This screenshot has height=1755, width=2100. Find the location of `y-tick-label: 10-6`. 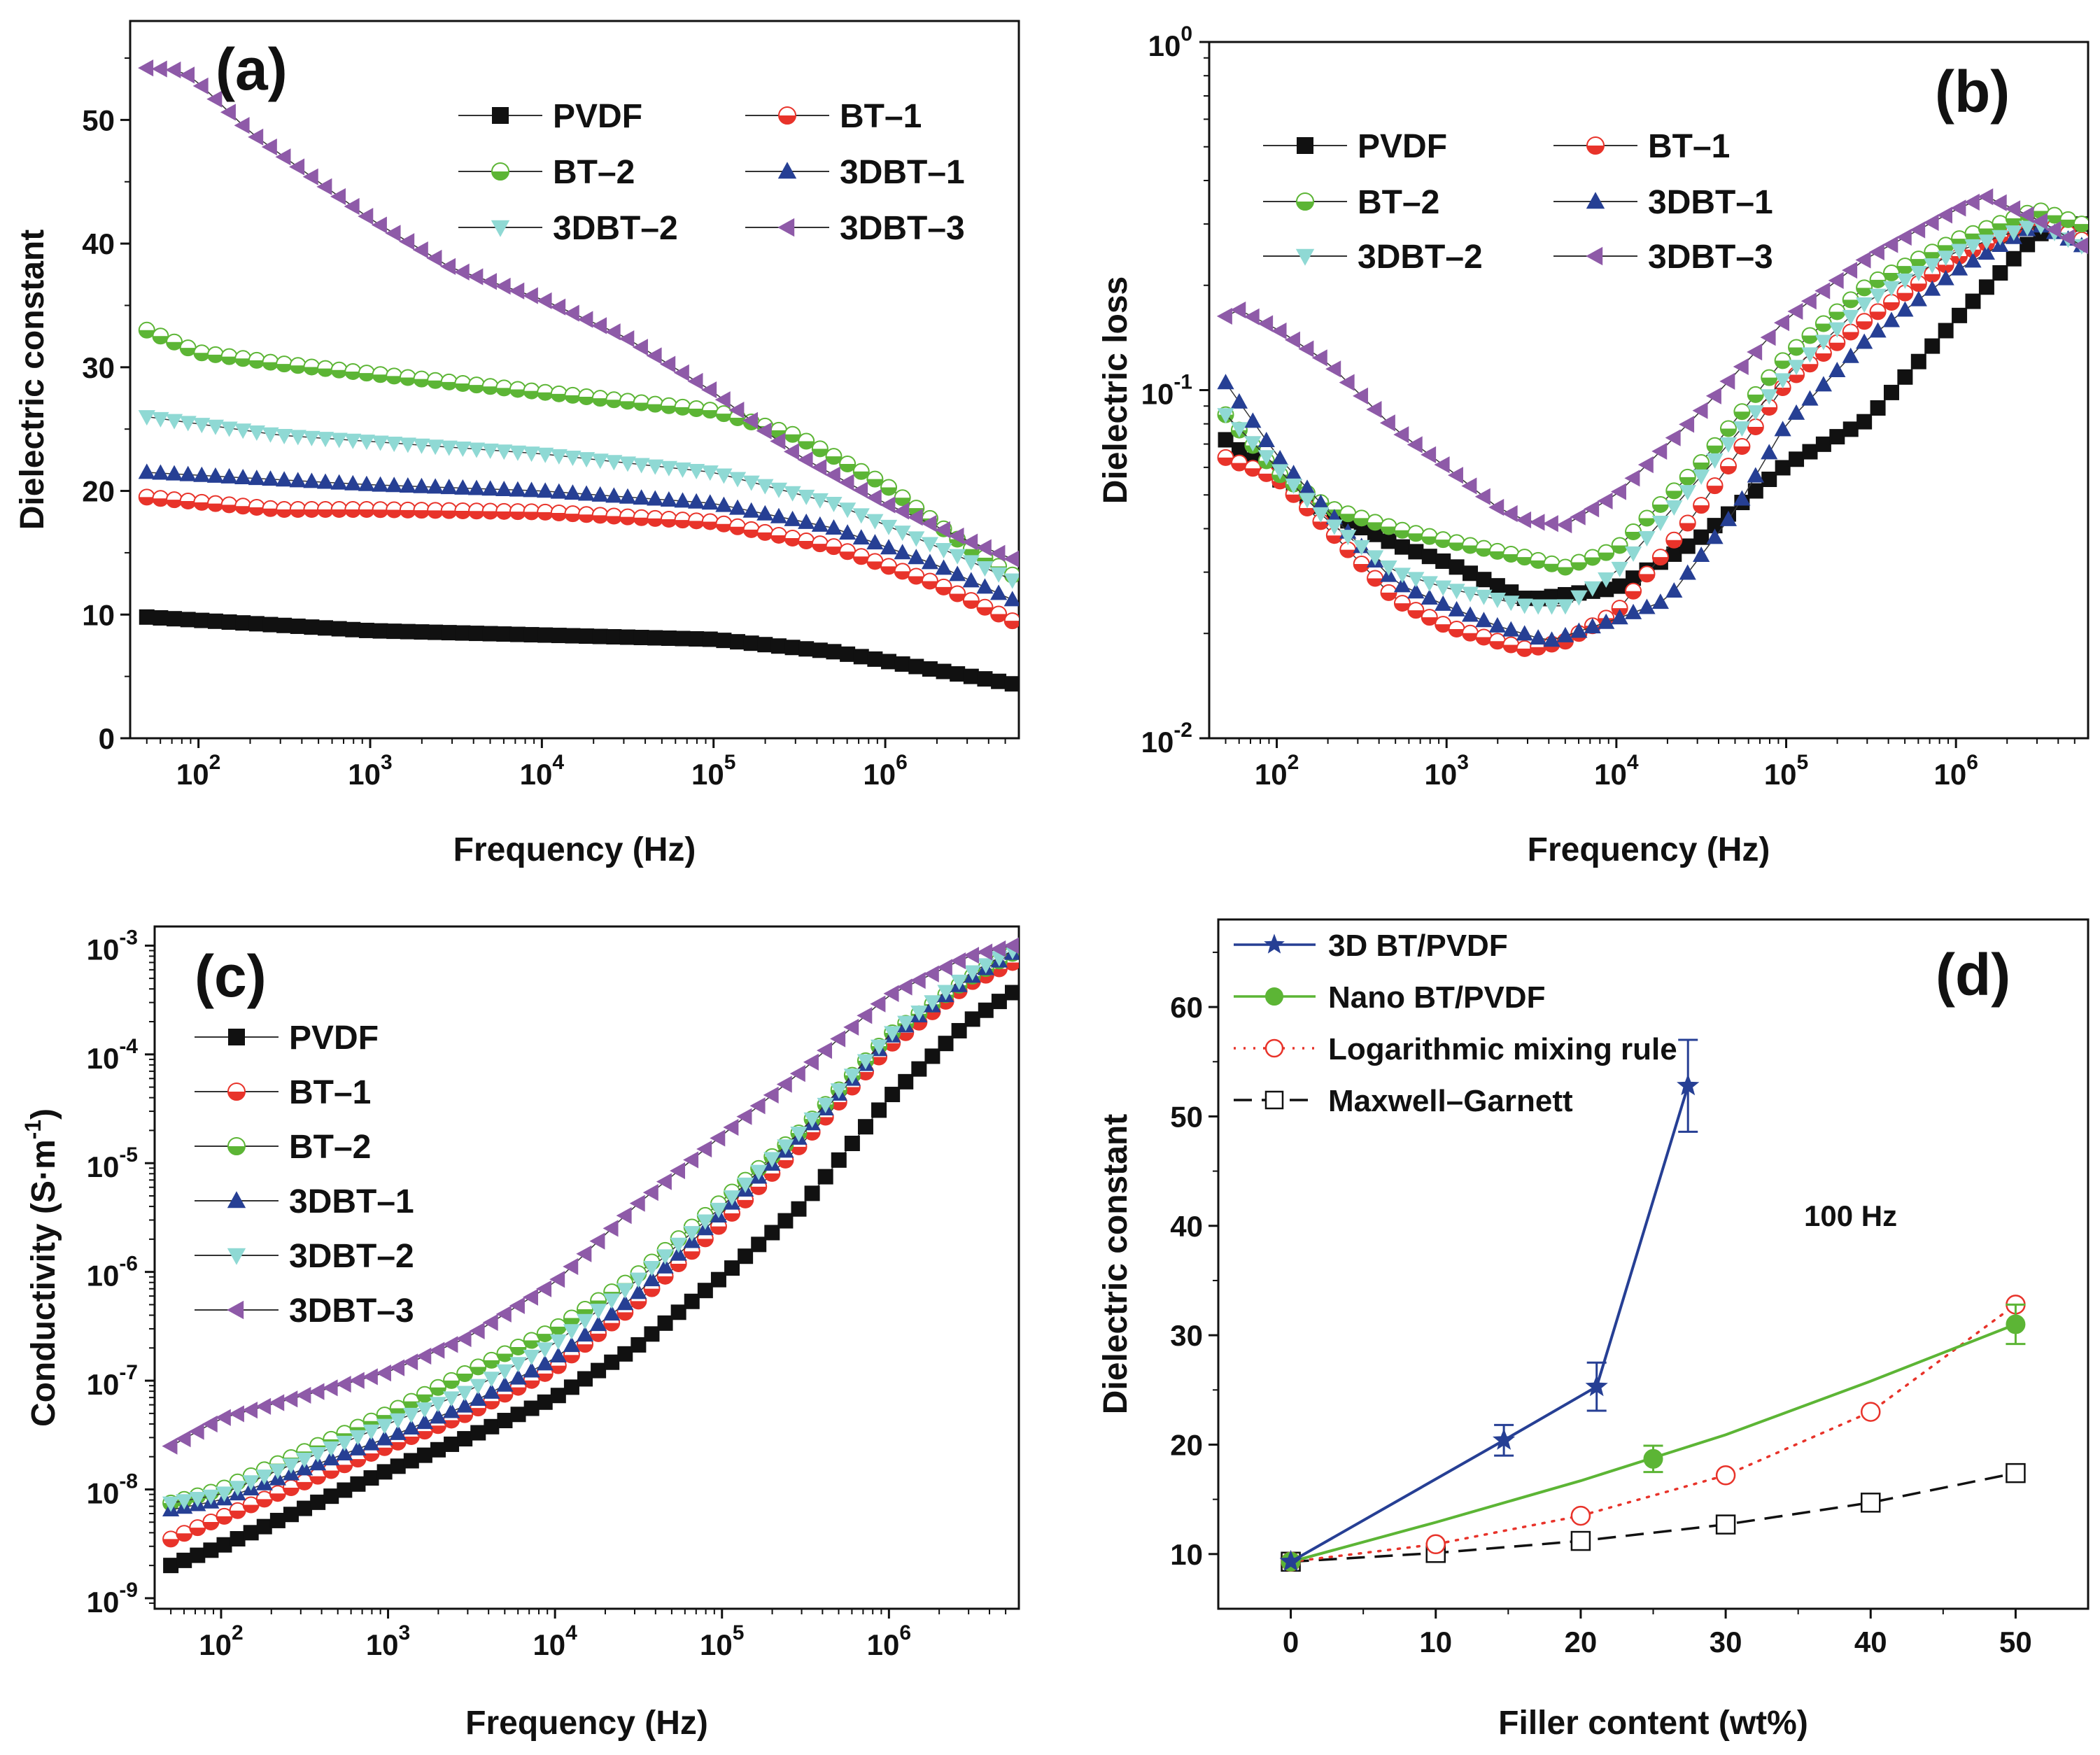

y-tick-label: 10-6 is located at coordinates (112, 1272).